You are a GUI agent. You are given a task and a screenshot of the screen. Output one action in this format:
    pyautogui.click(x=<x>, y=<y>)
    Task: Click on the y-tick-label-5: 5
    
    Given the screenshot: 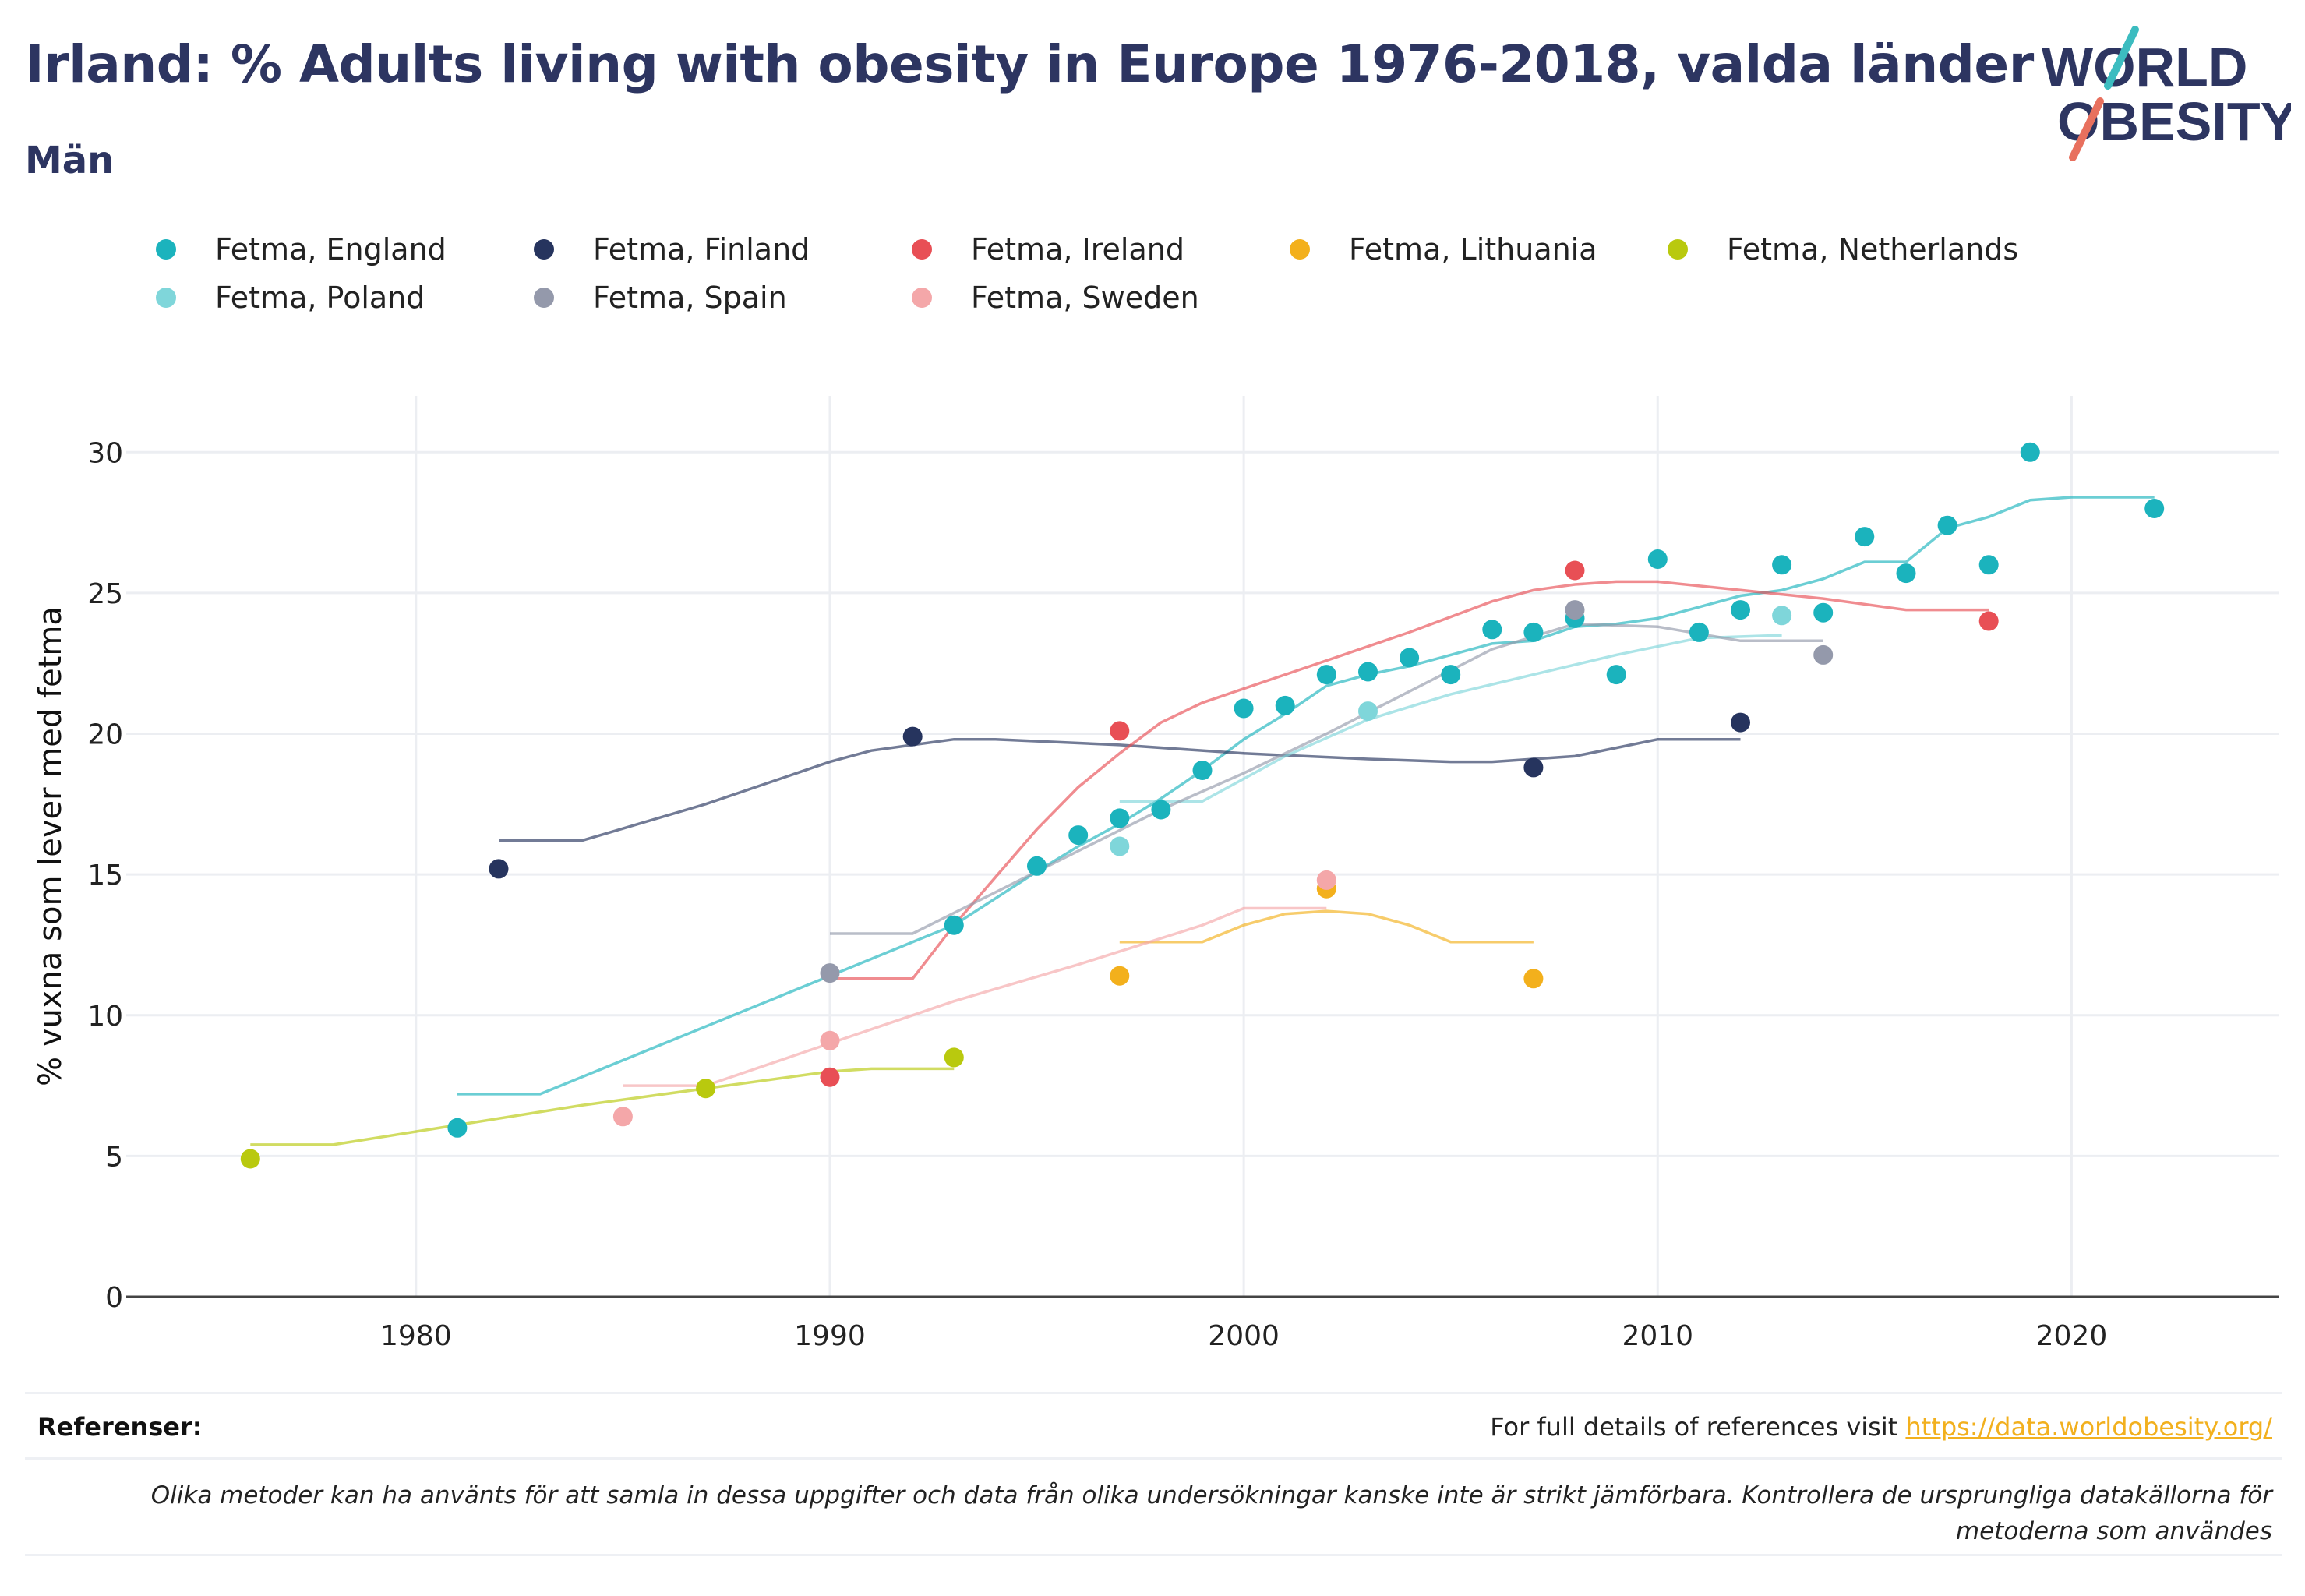 What is the action you would take?
    pyautogui.click(x=114, y=1157)
    